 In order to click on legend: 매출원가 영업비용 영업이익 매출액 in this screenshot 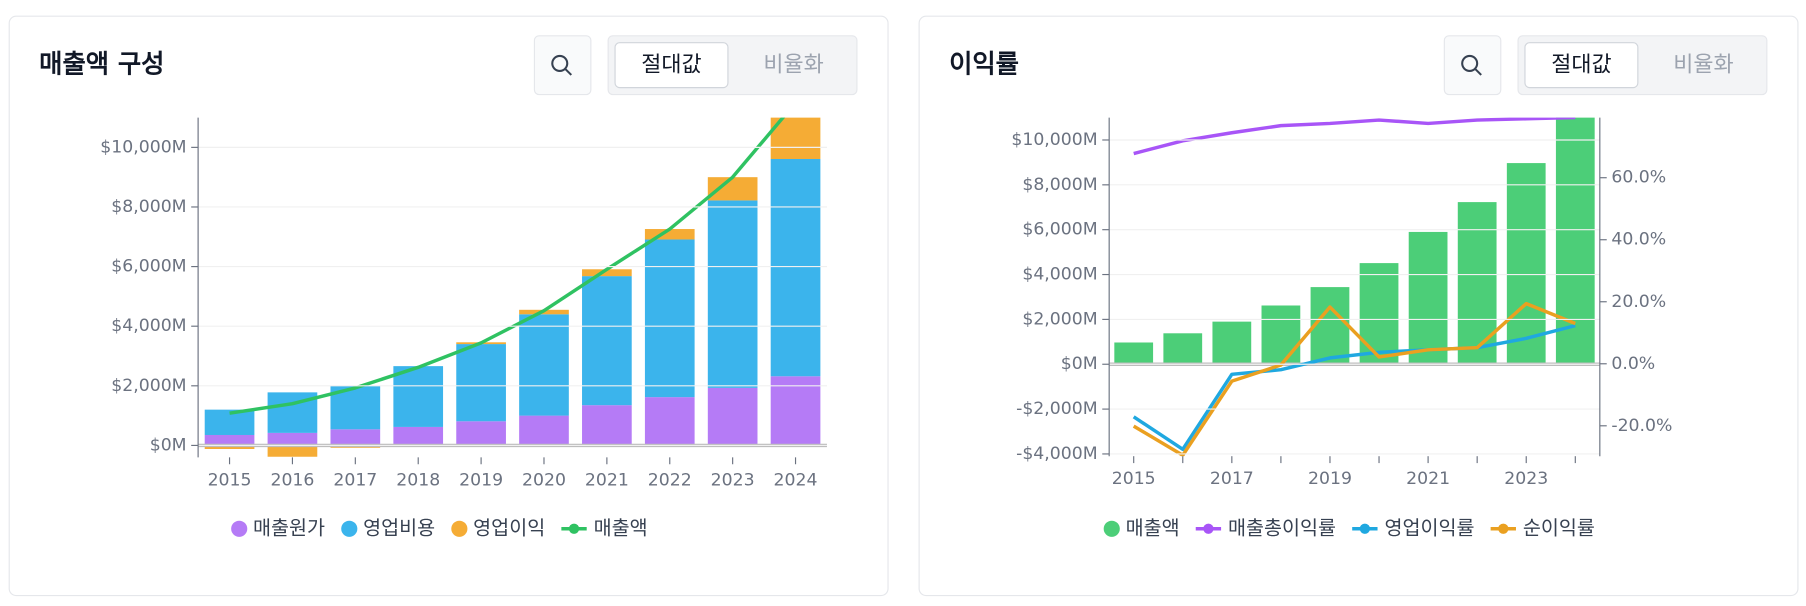, I will do `click(439, 527)`.